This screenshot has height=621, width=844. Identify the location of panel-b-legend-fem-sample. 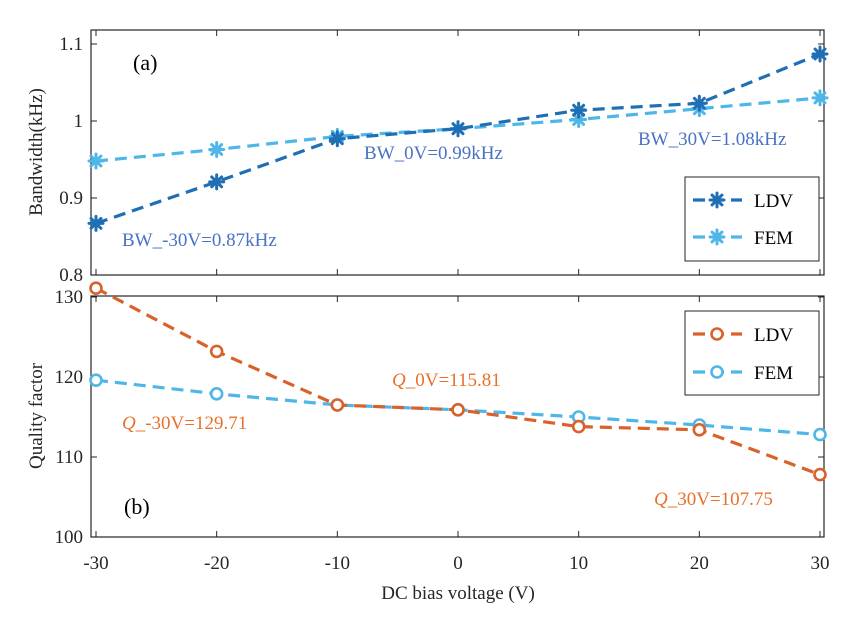
(717, 372).